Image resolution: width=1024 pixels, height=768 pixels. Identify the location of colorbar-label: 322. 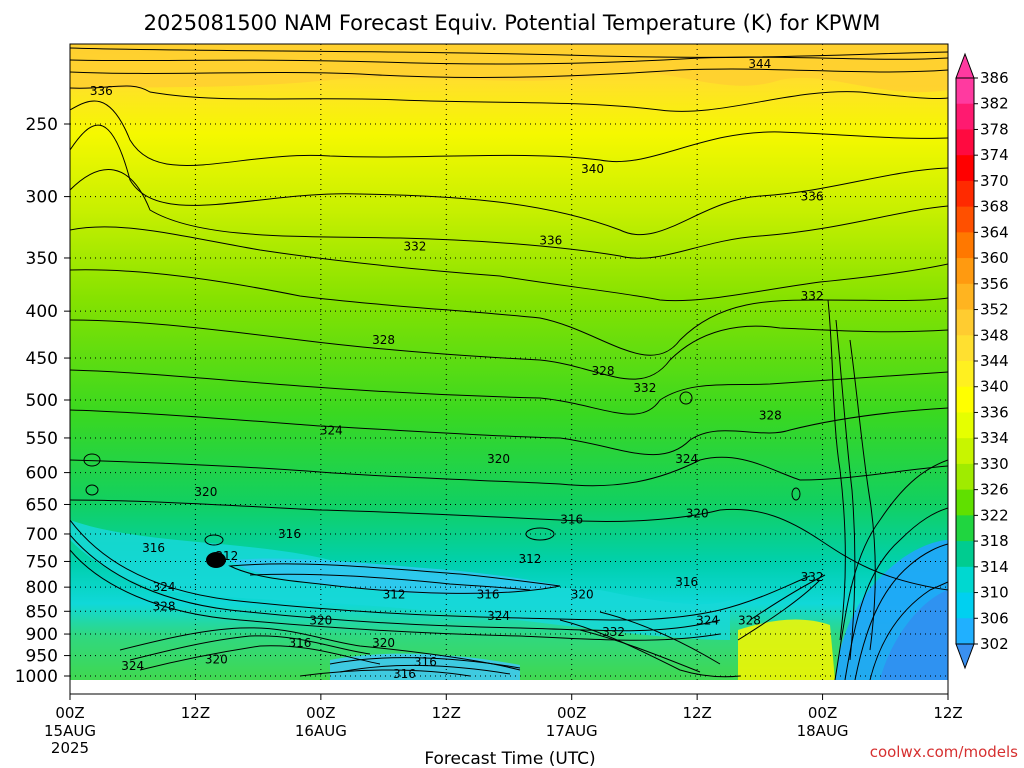
(994, 515).